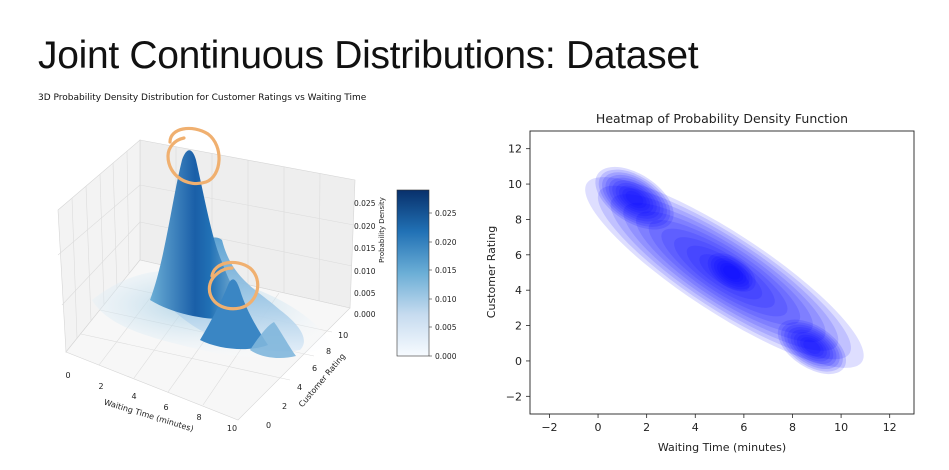  Describe the element at coordinates (549, 427) in the screenshot. I see `x-tick-label: −2` at that location.